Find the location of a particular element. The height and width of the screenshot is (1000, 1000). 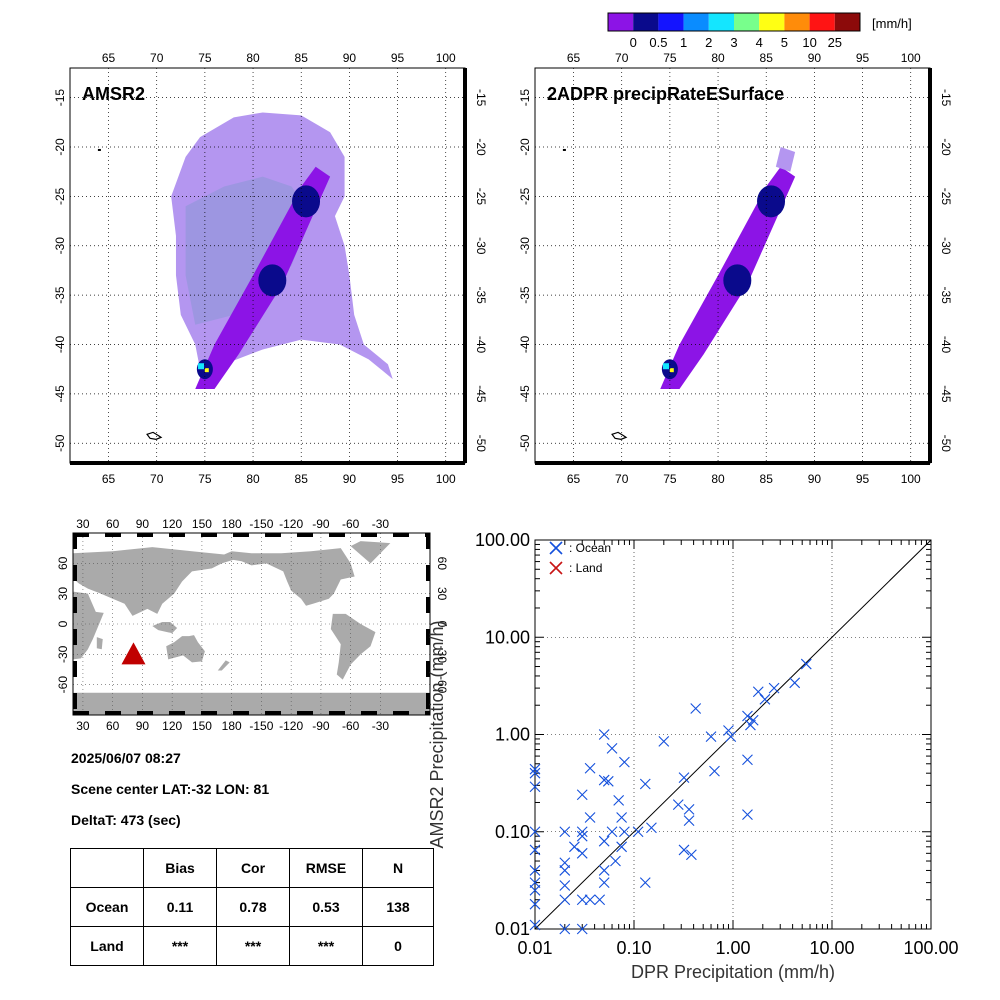

stats-header-row: Bias Cor RMSE N is located at coordinates (252, 868).